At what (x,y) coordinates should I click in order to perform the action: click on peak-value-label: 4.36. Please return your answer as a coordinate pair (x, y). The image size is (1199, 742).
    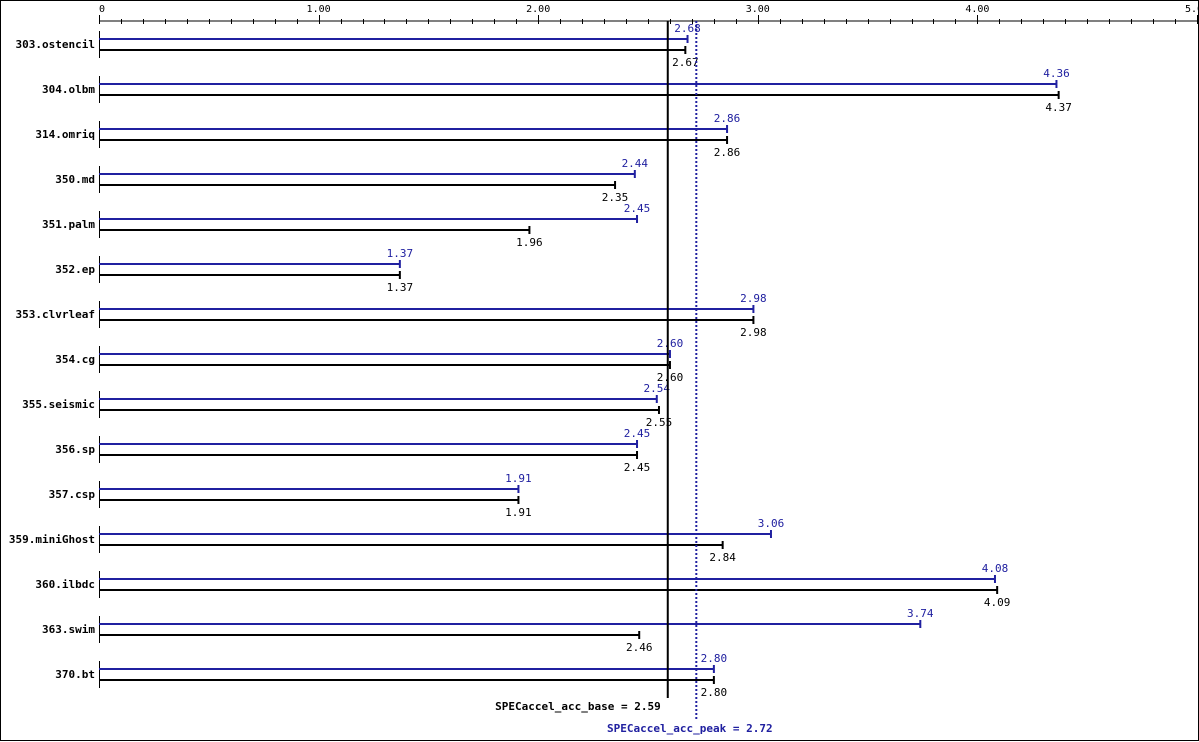
    Looking at the image, I should click on (1056, 73).